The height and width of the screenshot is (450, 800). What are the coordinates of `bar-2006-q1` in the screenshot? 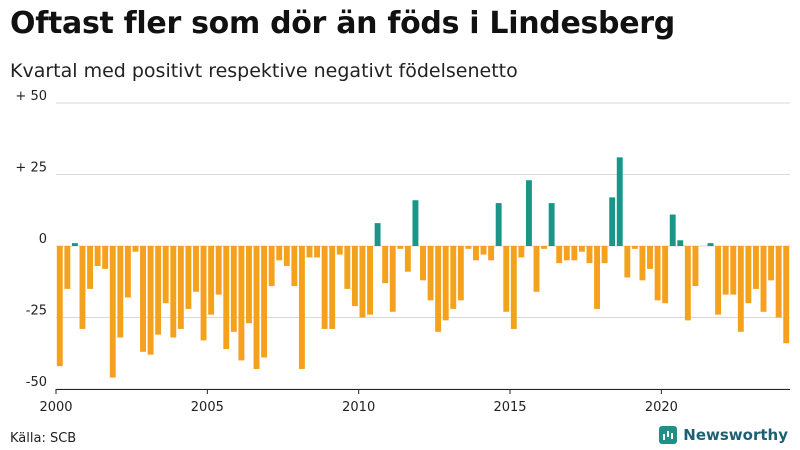 It's located at (241, 303).